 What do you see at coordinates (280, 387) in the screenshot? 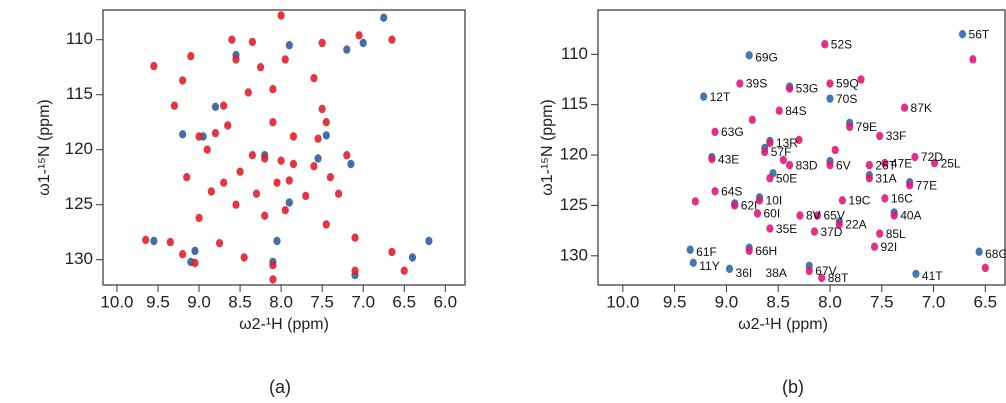
I see `caption: (a)` at bounding box center [280, 387].